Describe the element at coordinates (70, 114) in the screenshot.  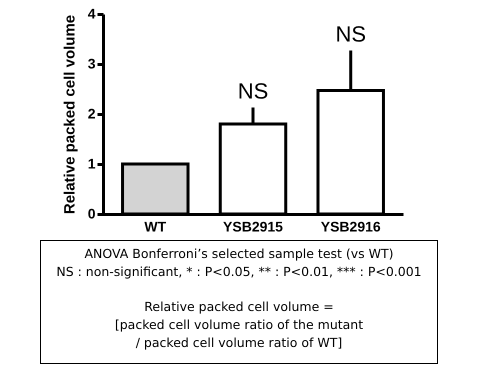
I see `y-axis-title: Relative packed cell volume` at that location.